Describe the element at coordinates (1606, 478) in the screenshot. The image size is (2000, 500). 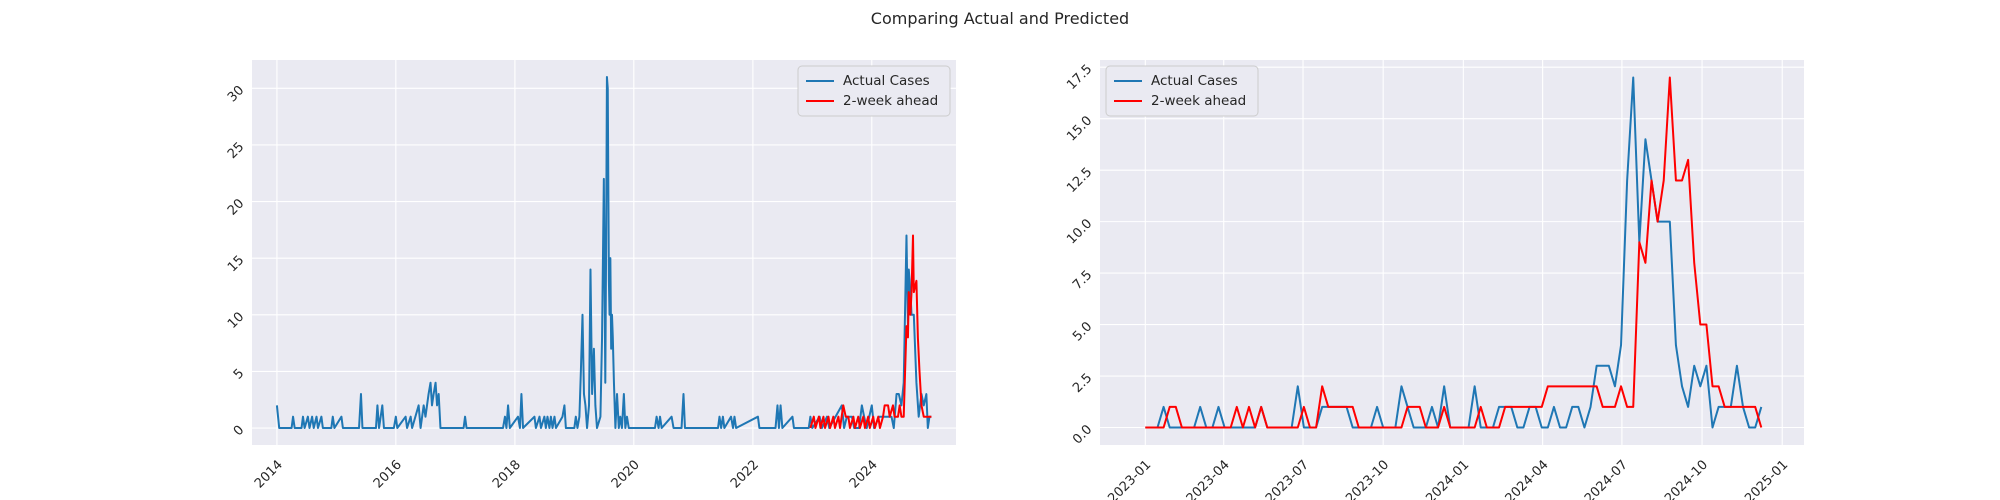
I see `x-tick-label: 2024-07` at that location.